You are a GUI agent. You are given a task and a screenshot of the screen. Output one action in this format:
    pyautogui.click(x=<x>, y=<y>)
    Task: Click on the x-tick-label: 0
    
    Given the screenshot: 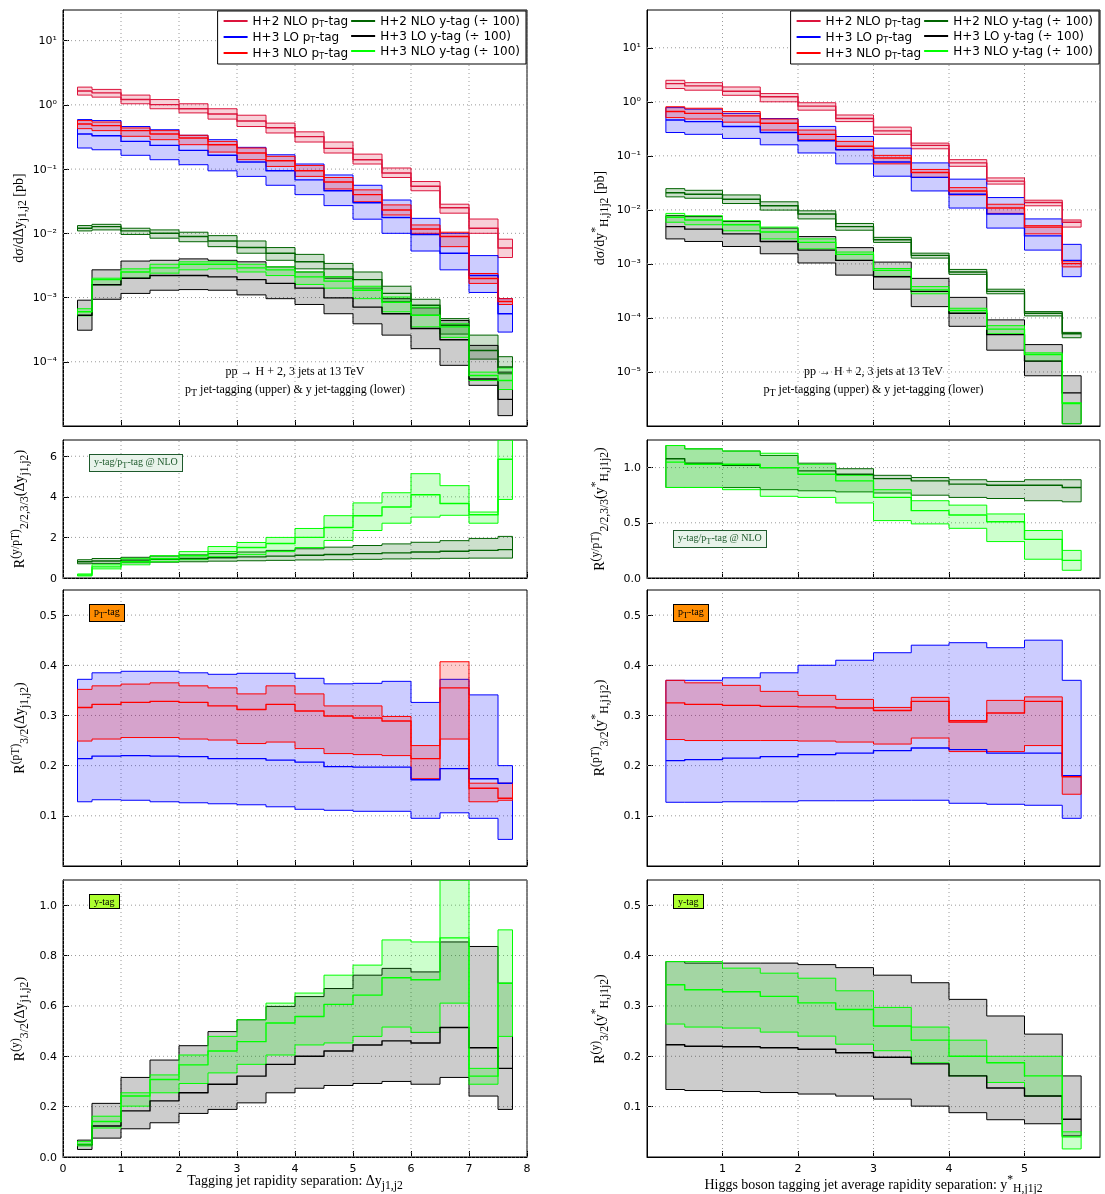 What is the action you would take?
    pyautogui.click(x=63, y=1168)
    